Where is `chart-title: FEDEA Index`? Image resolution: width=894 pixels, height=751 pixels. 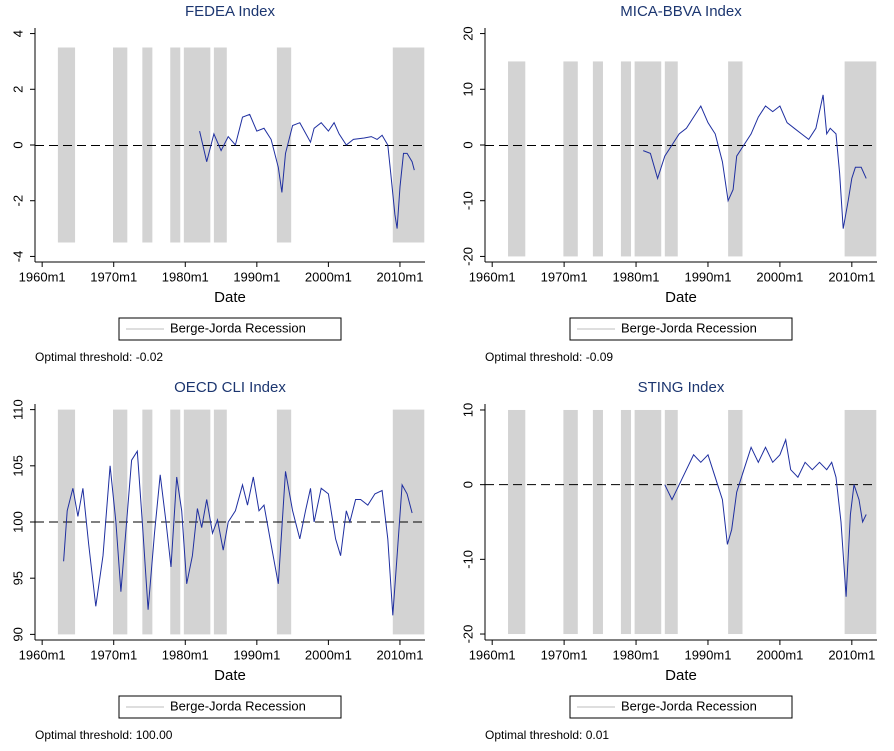 chart-title: FEDEA Index is located at coordinates (230, 11).